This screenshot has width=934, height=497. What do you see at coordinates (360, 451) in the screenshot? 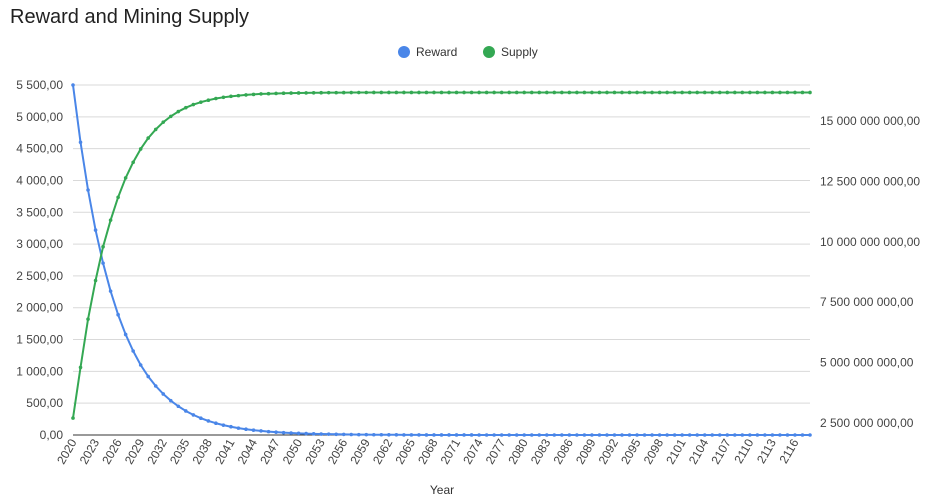
I see `x-tick-label: 2059` at bounding box center [360, 451].